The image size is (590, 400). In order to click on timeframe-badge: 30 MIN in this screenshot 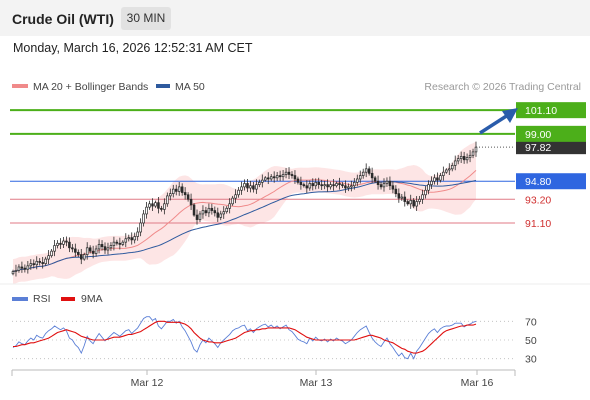, I will do `click(146, 18)`.